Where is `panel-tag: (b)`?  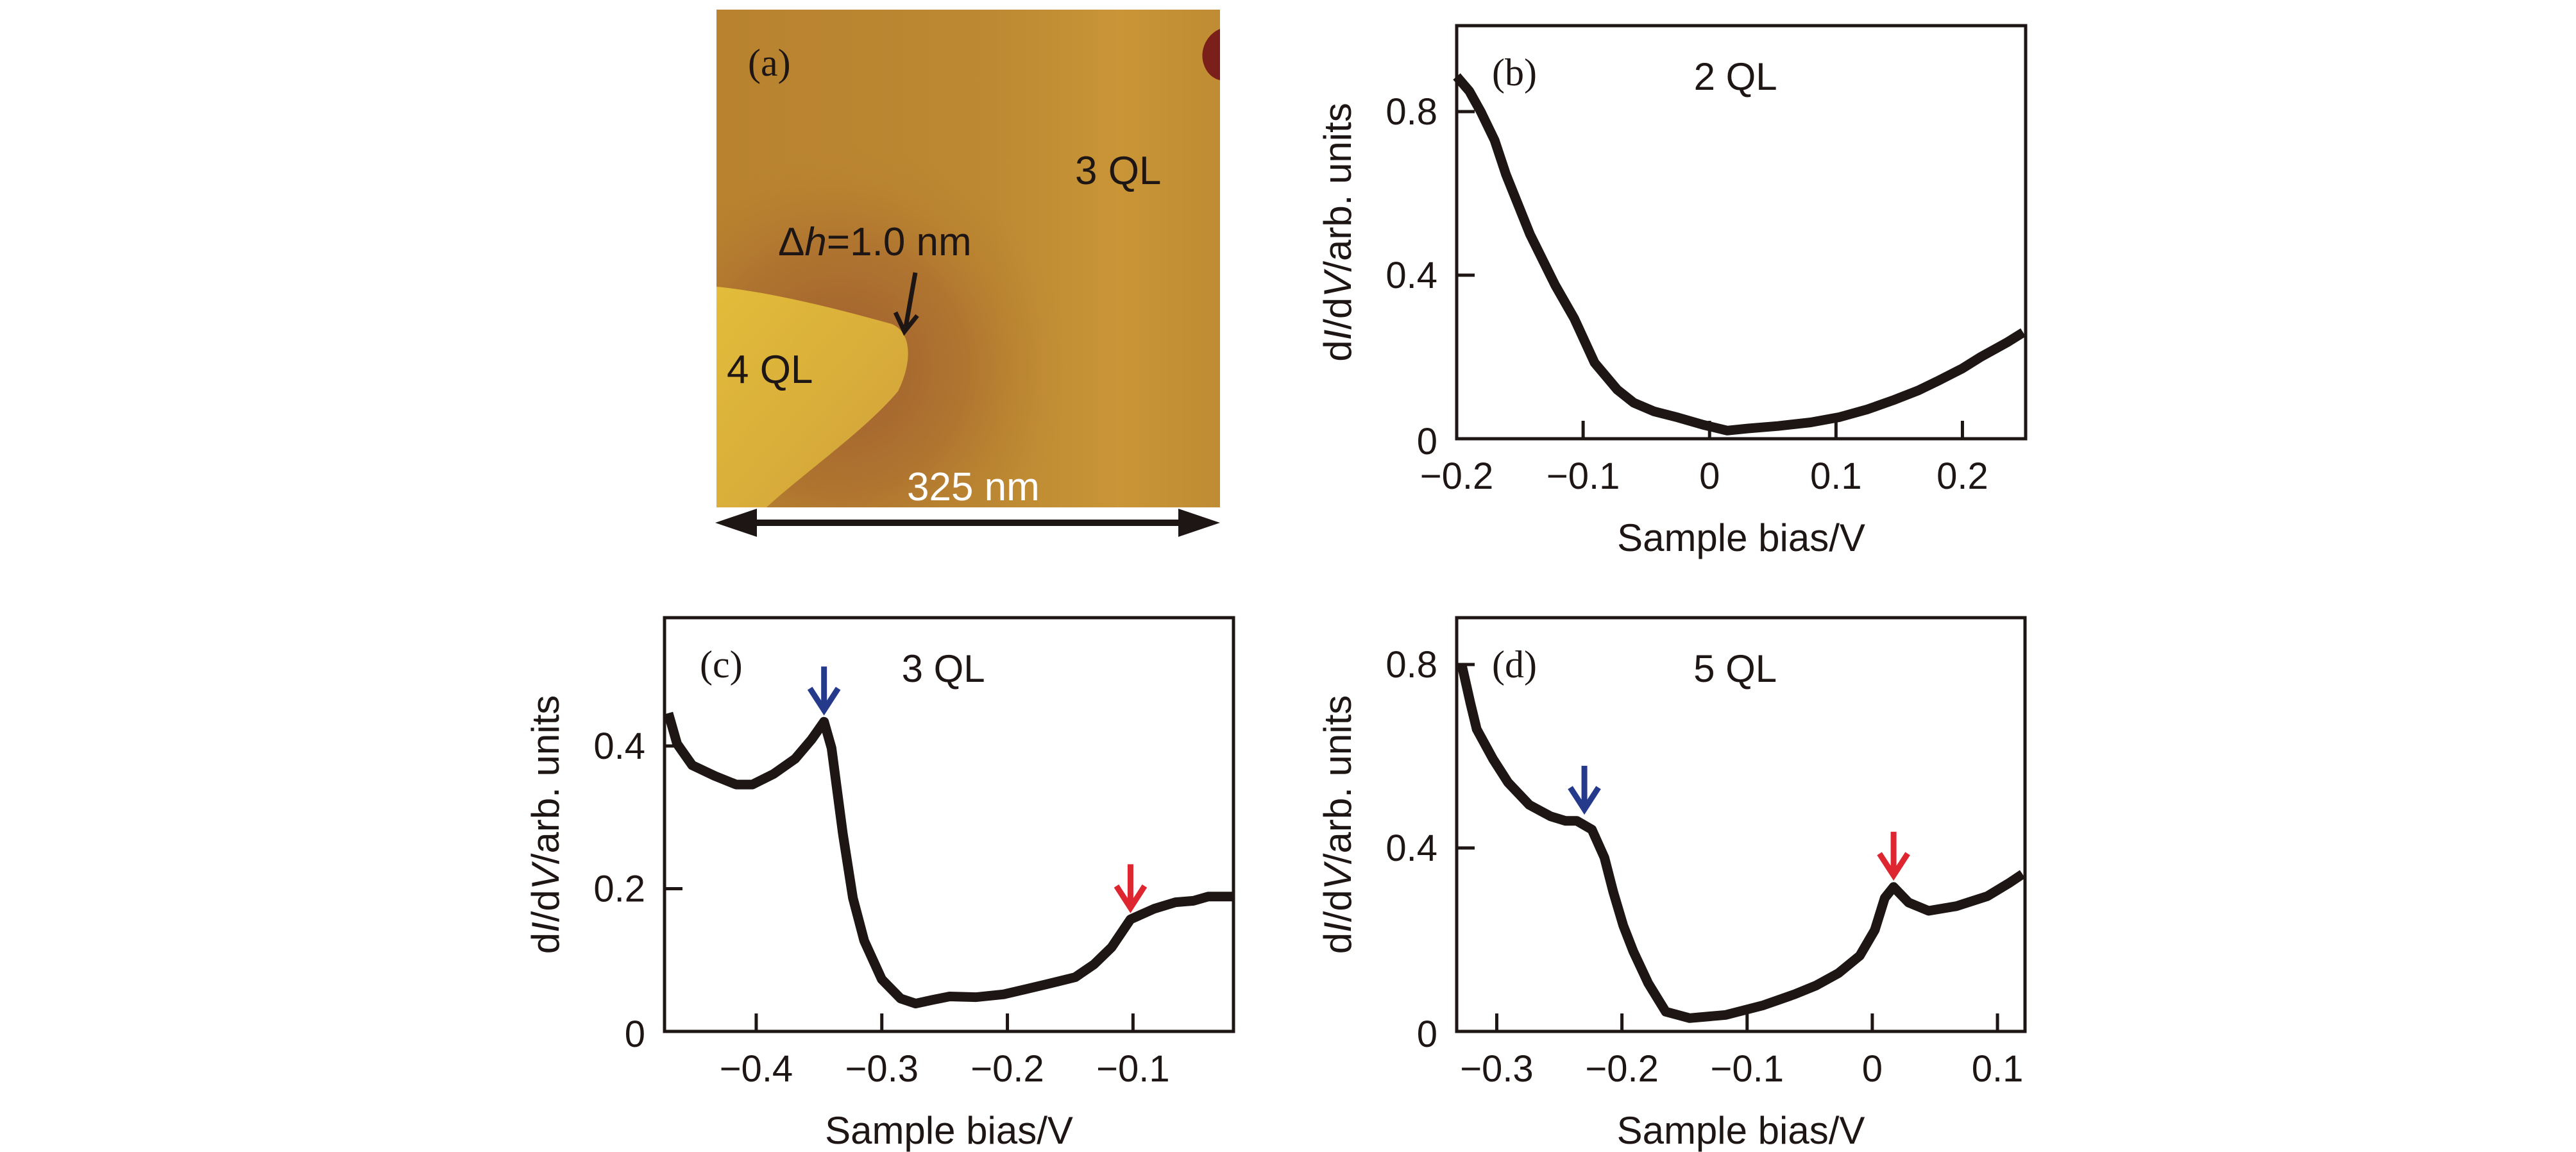 panel-tag: (b) is located at coordinates (1514, 72).